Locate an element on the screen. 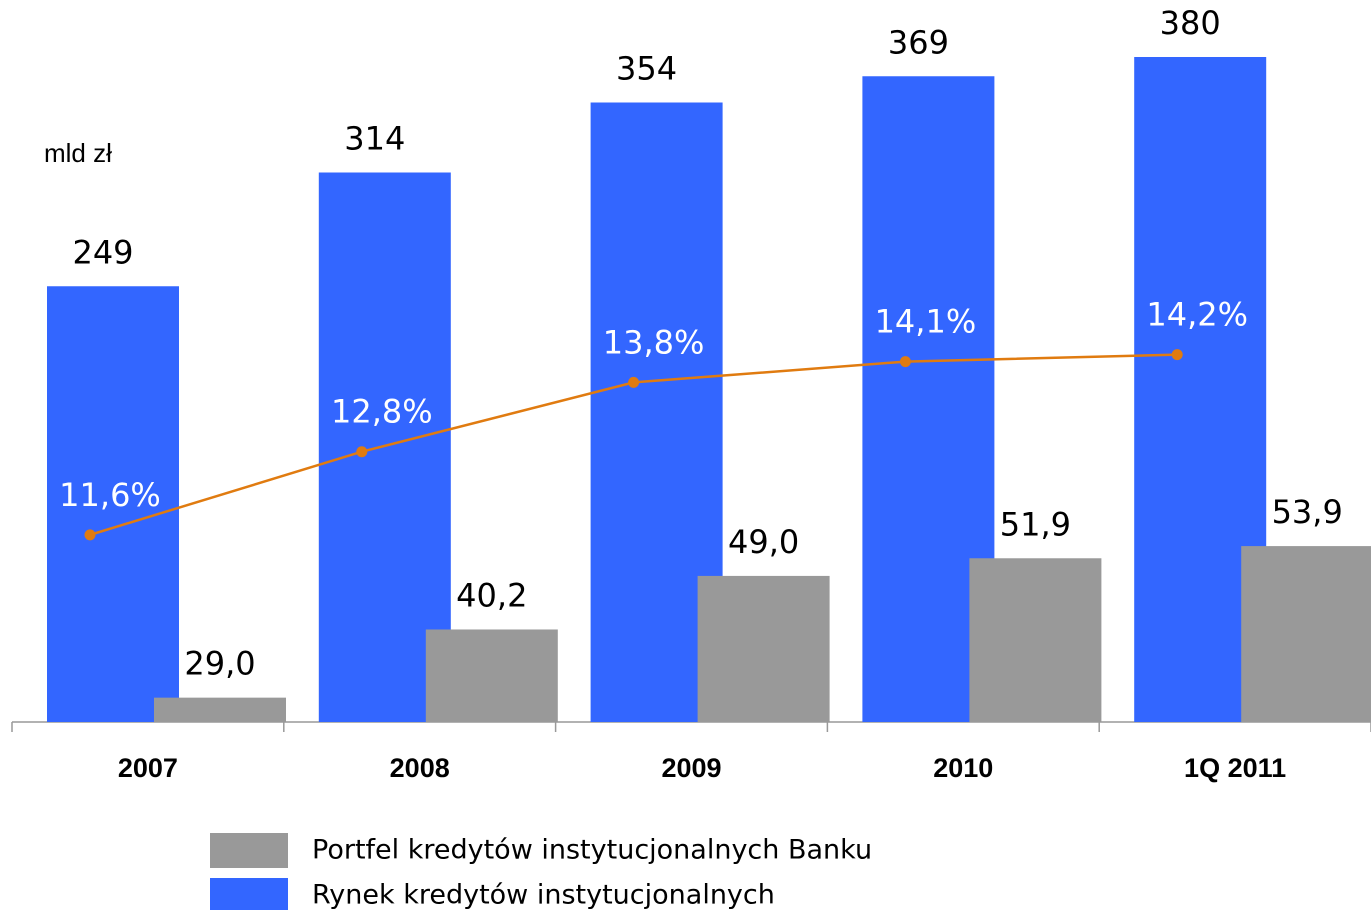 The image size is (1371, 910). percent-label: 14,2% is located at coordinates (1197, 315).